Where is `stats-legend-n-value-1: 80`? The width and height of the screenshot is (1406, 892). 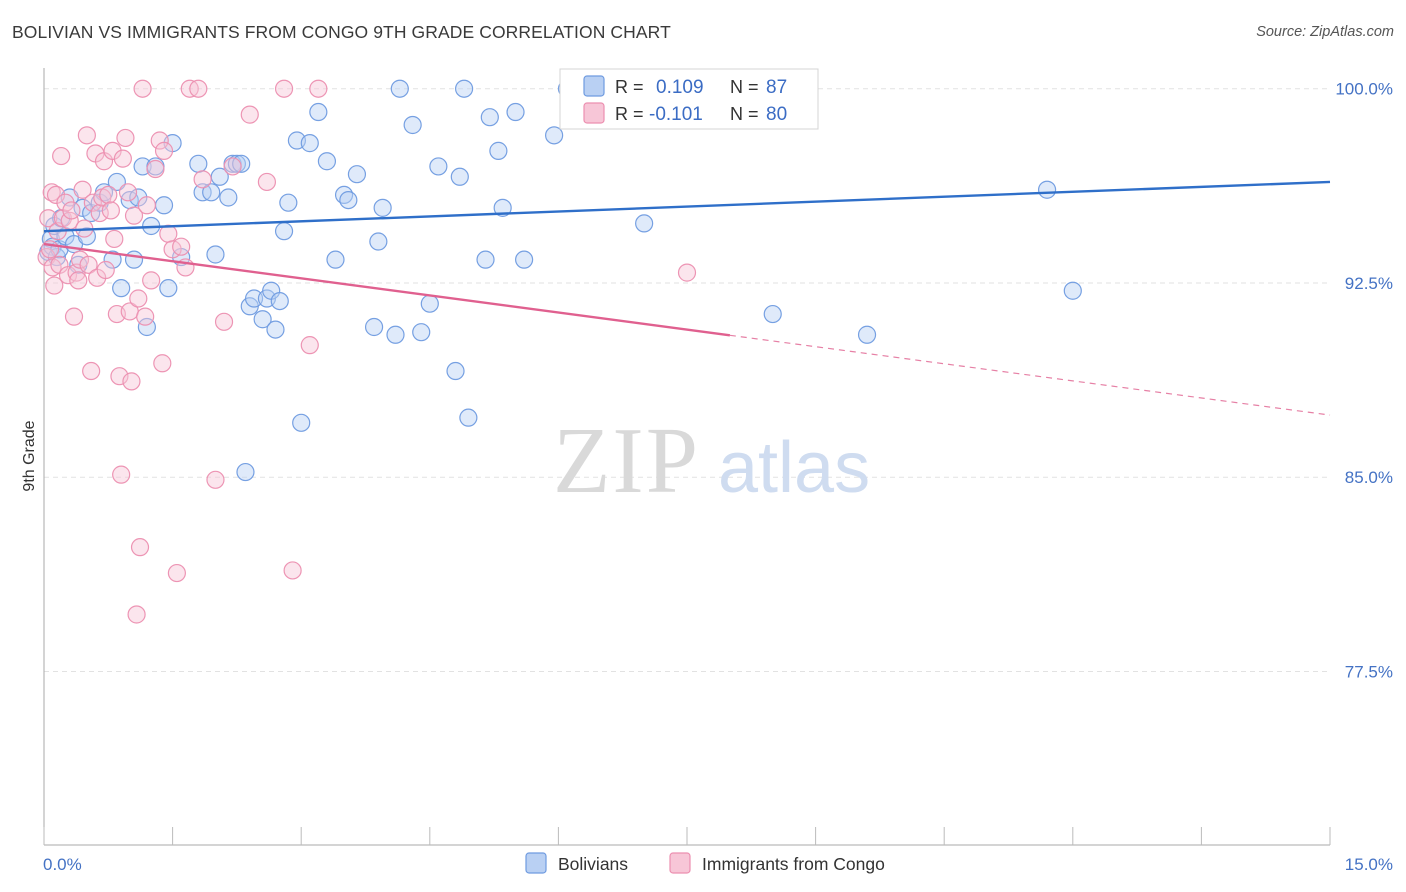 stats-legend-n-value-1: 80 is located at coordinates (776, 114).